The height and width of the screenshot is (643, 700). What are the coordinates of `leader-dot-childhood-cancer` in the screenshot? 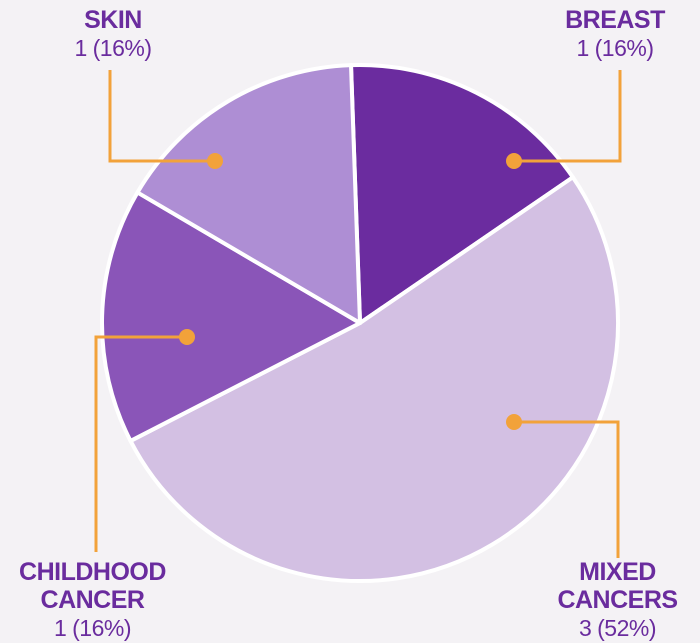 It's located at (187, 337).